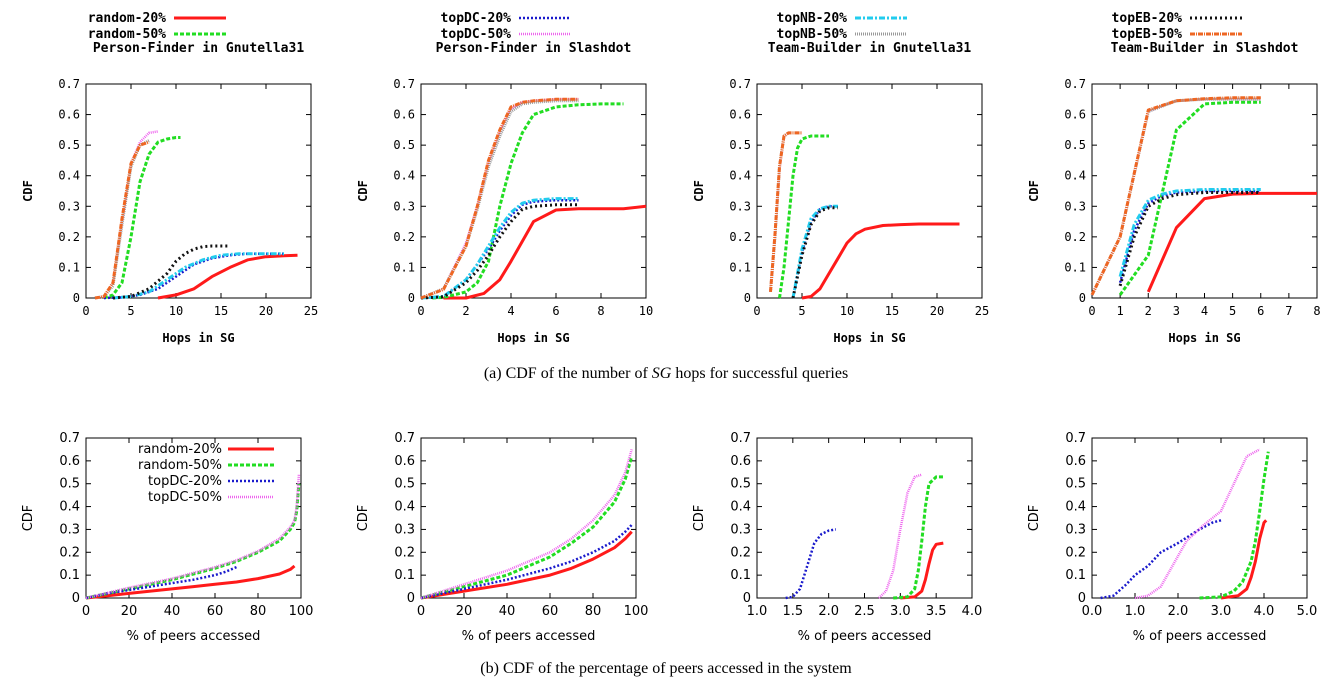 The image size is (1332, 688). Describe the element at coordinates (1147, 18) in the screenshot. I see `legend-label: topEB-20%` at that location.